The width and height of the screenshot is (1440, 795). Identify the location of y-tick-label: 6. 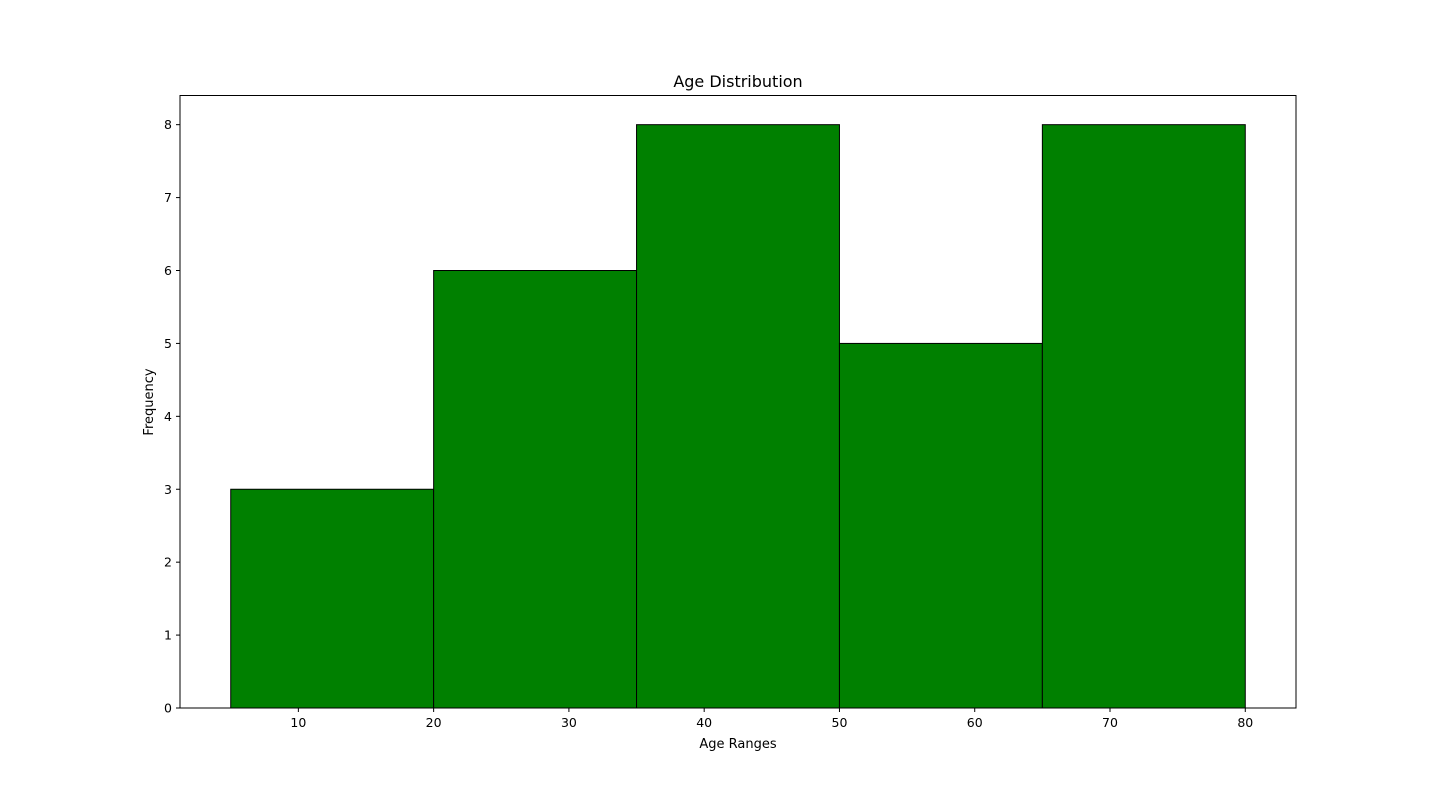
(168, 270).